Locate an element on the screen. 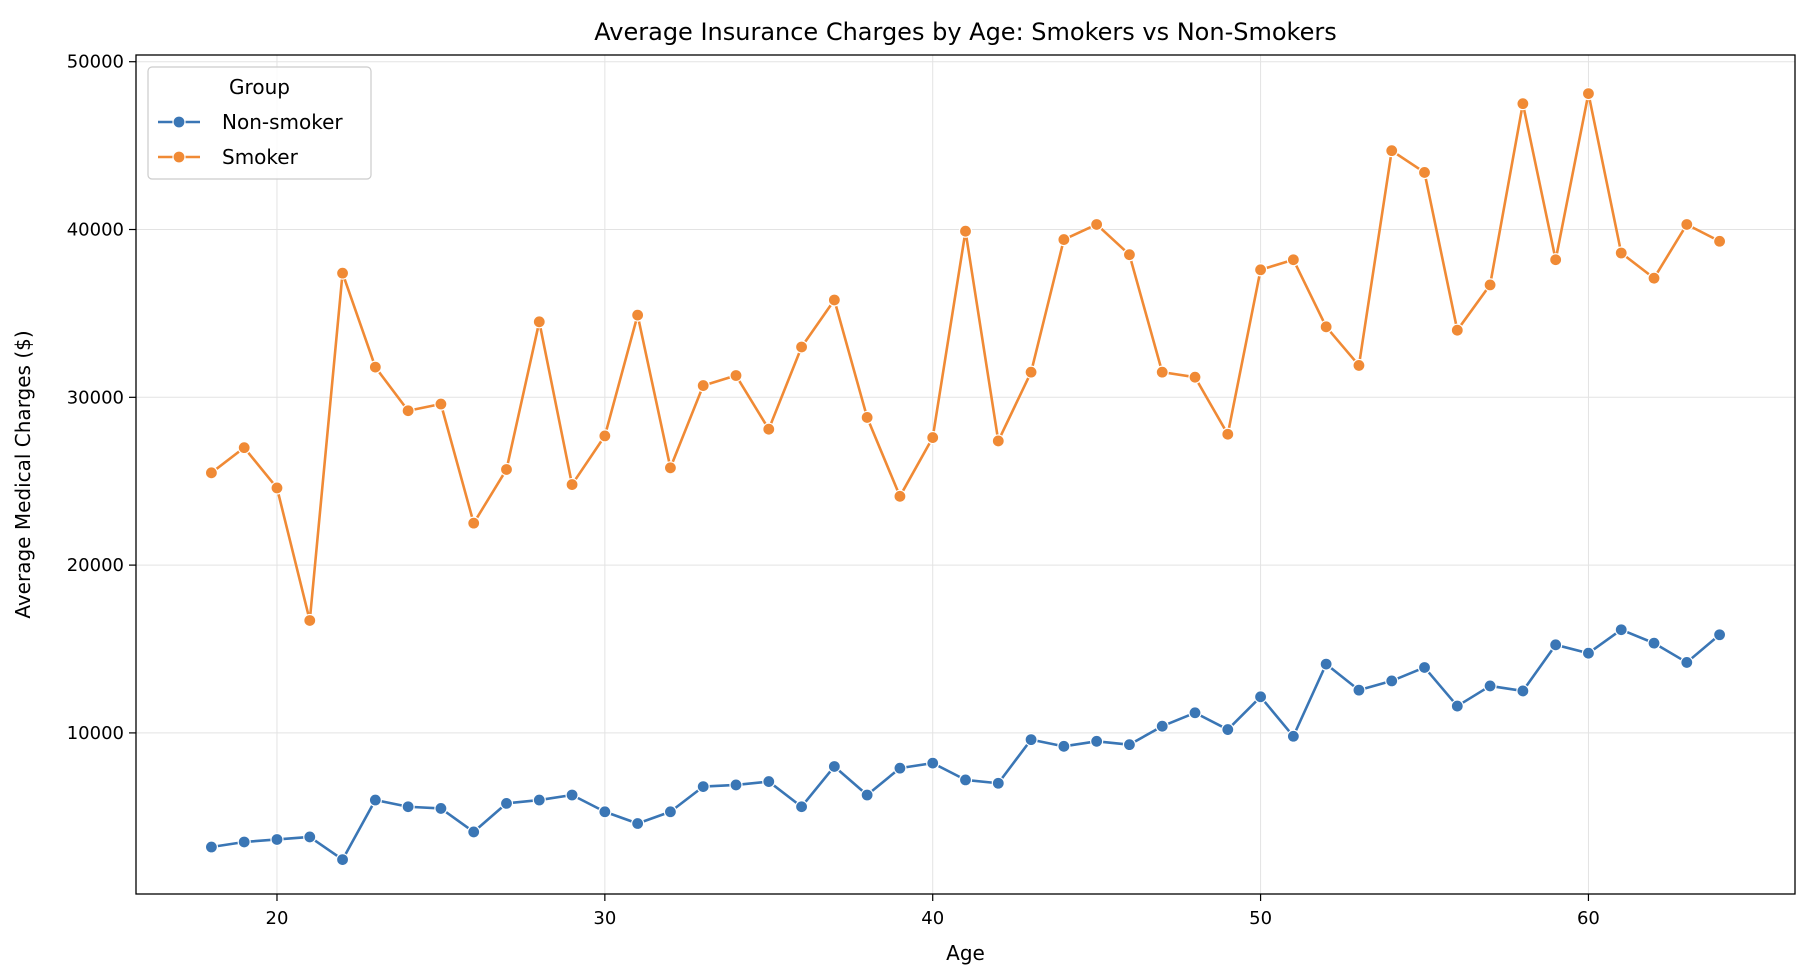 This screenshot has width=1808, height=976. legend-item-non-smoker: Non-smoker is located at coordinates (250, 122).